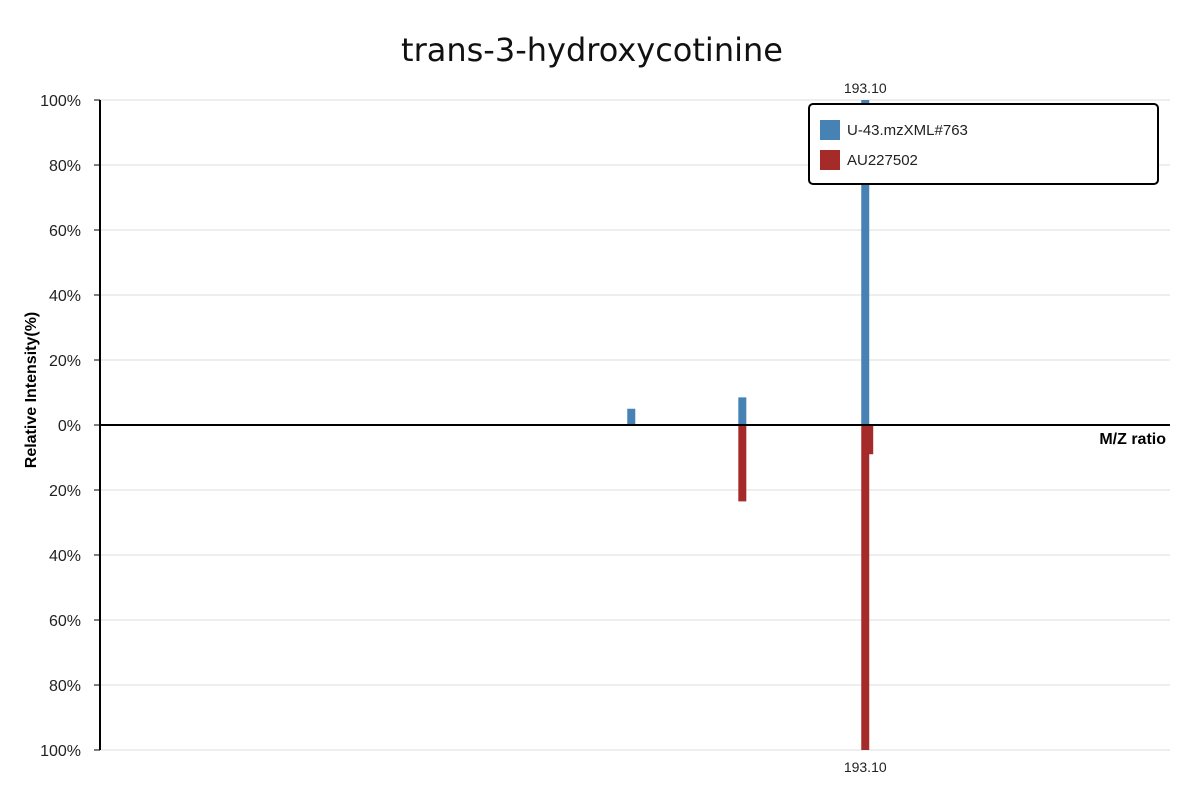 This screenshot has height=800, width=1200. What do you see at coordinates (907, 130) in the screenshot?
I see `legend-label: U-43.mzXML#763` at bounding box center [907, 130].